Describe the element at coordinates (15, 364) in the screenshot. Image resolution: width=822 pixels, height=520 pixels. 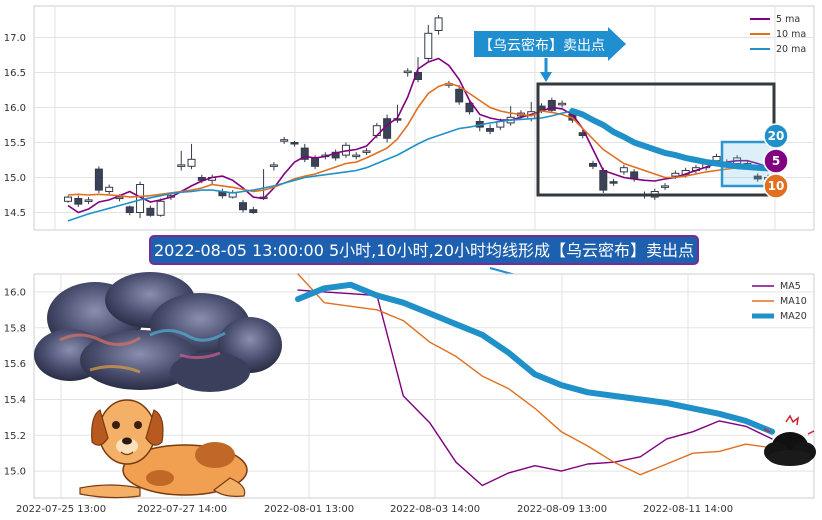
I see `bottom-y-tick-label: 15.6` at that location.